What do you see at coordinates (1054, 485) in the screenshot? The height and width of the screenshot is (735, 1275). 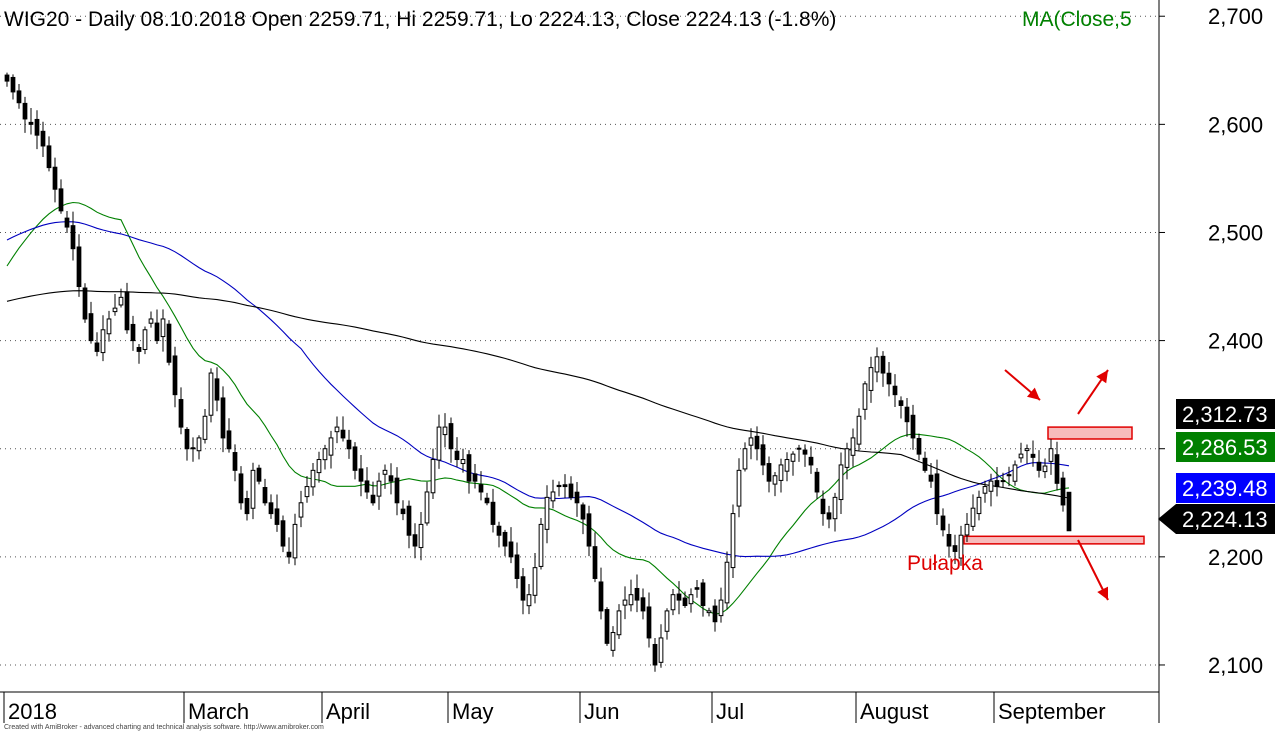 I see `annotation-zones` at bounding box center [1054, 485].